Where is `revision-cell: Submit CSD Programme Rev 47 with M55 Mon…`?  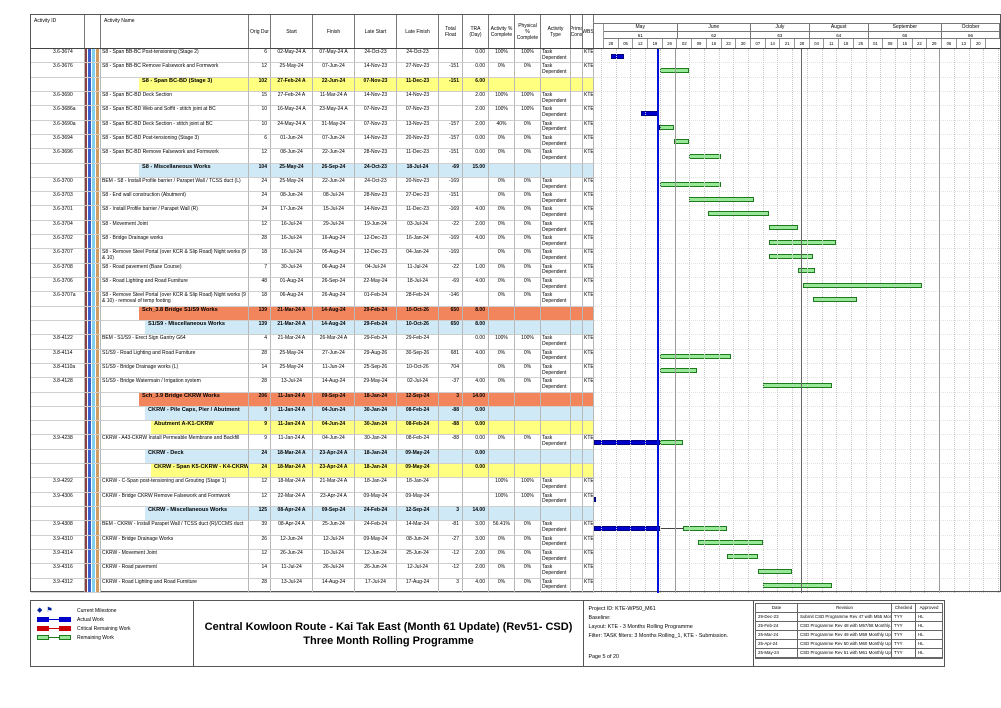
revision-cell: Submit CSD Programme Rev 47 with M55 Mon… is located at coordinates (845, 617).